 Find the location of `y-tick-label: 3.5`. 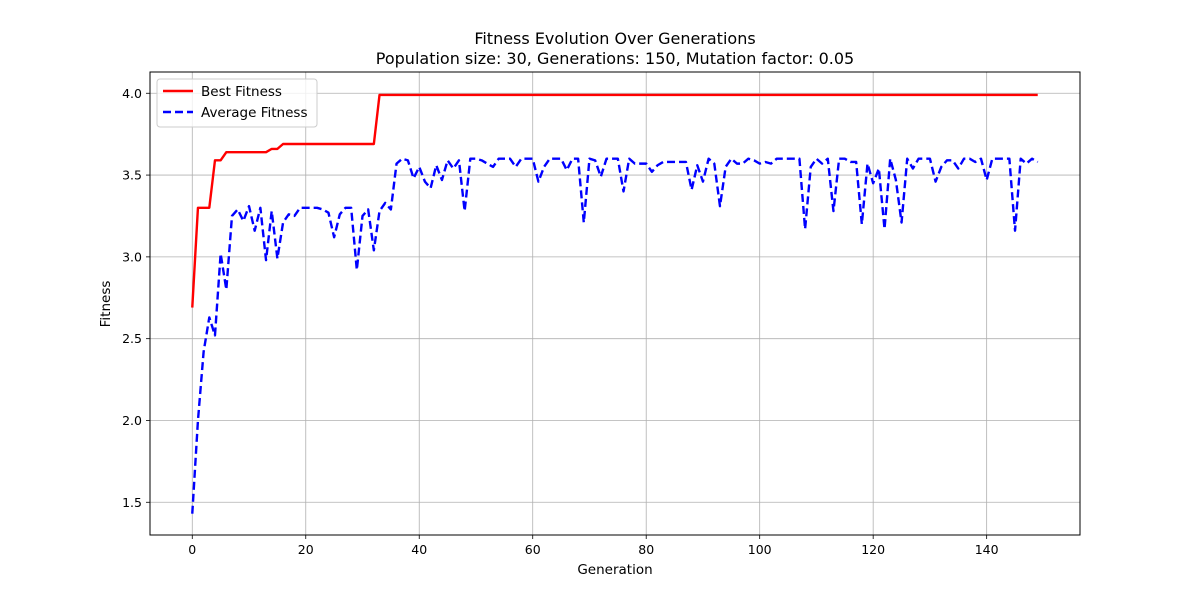

y-tick-label: 3.5 is located at coordinates (132, 175).